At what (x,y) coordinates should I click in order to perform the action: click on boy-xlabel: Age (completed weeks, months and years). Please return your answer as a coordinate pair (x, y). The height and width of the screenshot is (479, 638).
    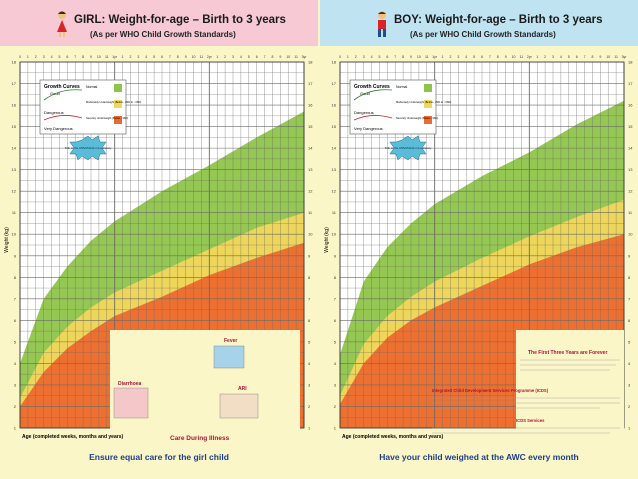
    Looking at the image, I should click on (392, 437).